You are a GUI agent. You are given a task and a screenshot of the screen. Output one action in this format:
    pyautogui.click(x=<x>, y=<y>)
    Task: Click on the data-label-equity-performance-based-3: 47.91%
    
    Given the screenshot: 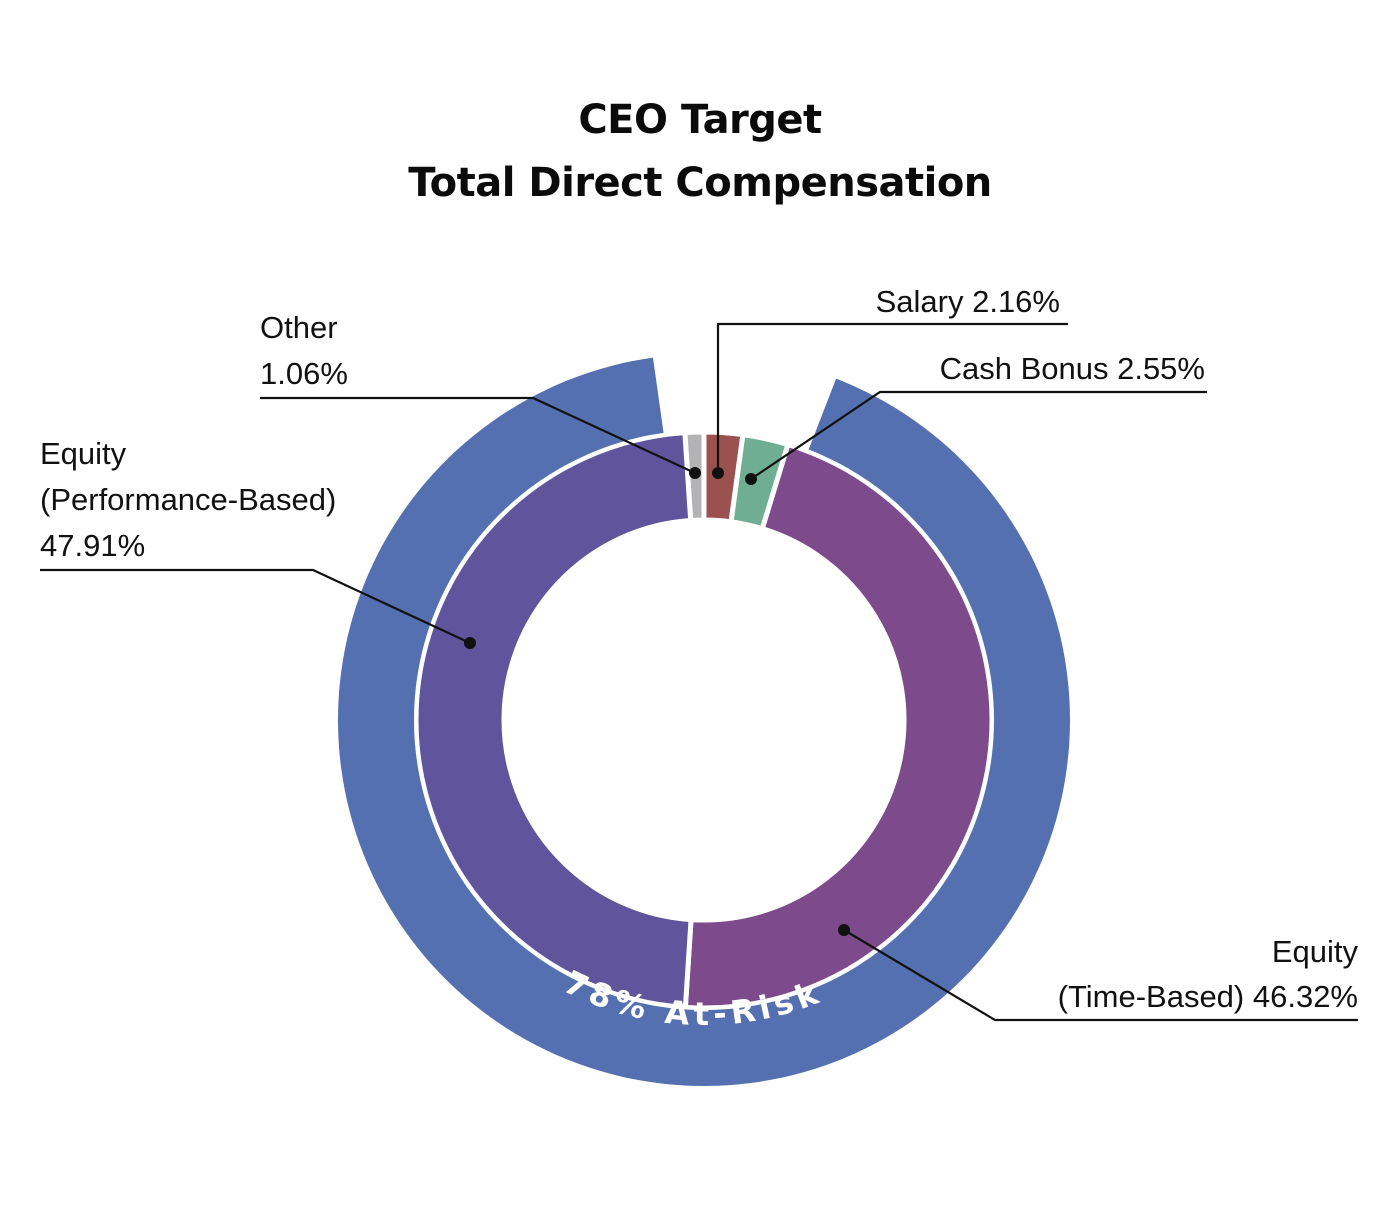 What is the action you would take?
    pyautogui.click(x=92, y=545)
    